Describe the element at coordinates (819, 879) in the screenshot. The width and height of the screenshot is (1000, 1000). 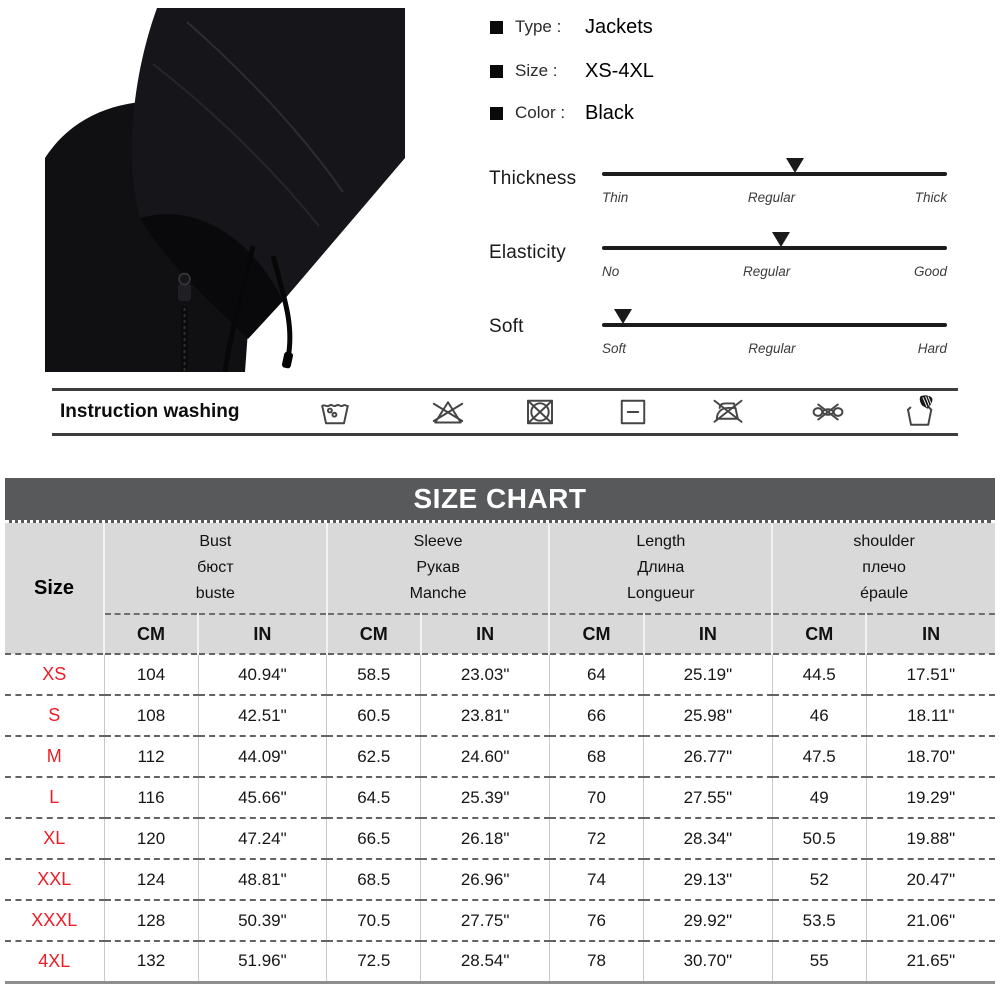
I see `measure-cell: 52` at that location.